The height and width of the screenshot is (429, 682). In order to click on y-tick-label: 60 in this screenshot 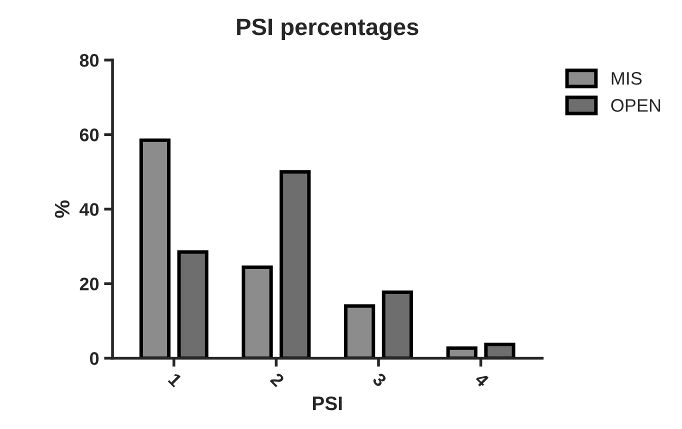, I will do `click(89, 135)`.